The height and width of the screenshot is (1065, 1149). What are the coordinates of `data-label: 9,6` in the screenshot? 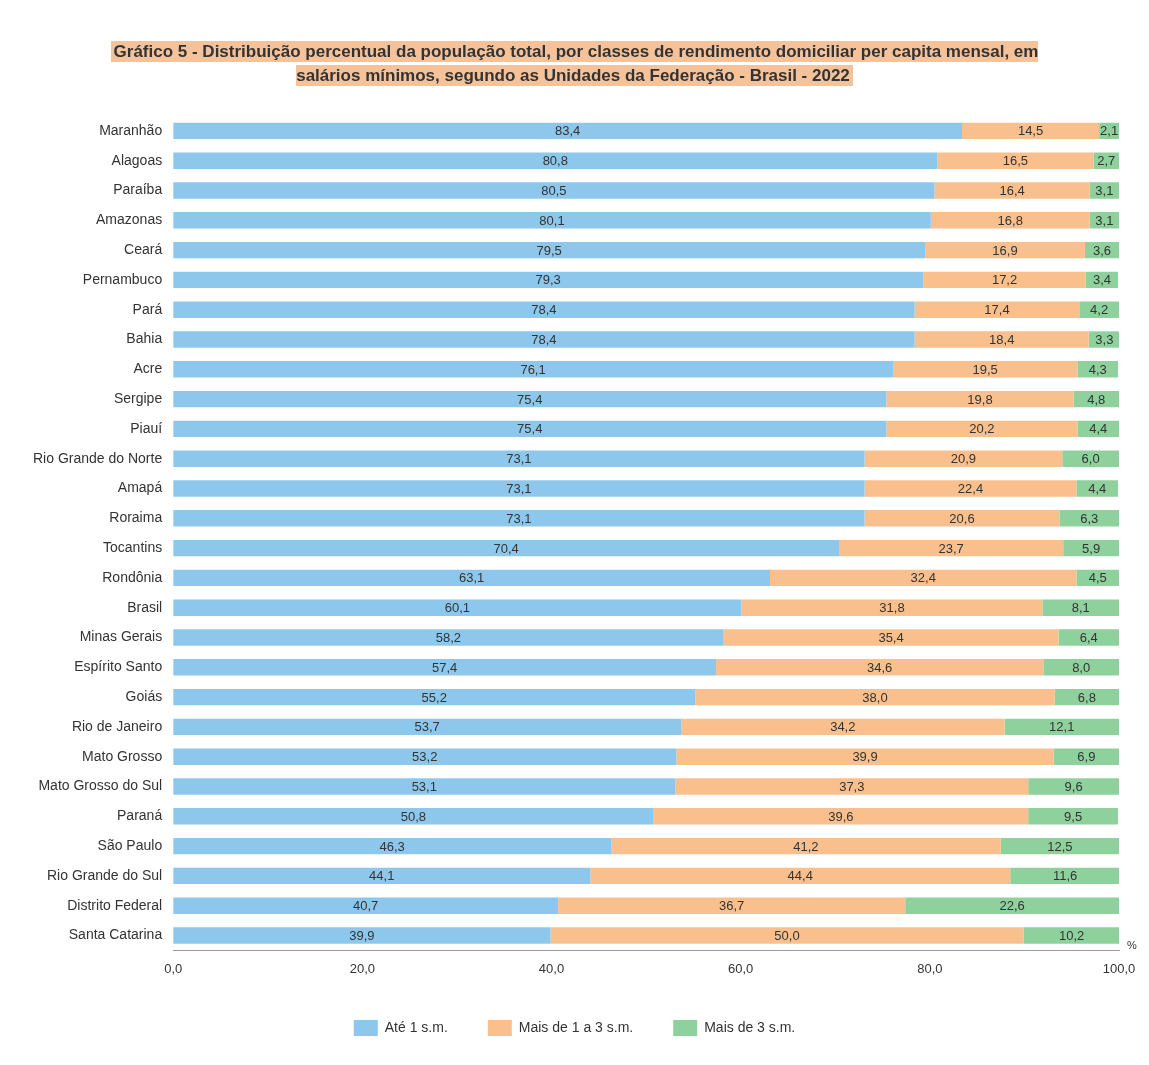 It's located at (1073, 787).